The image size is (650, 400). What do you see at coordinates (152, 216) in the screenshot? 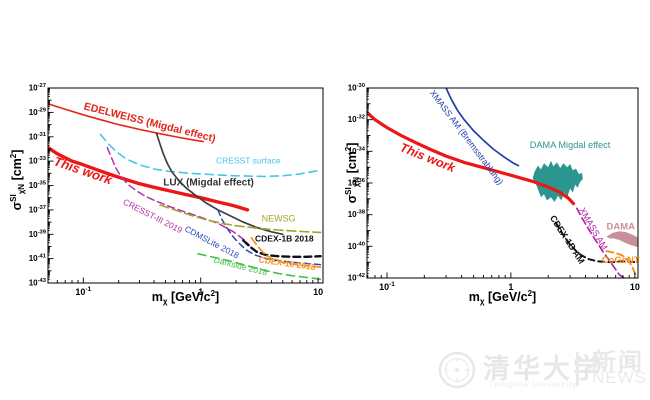
I see `annotation-cresst-iii-2019: CRESST-III 2019` at bounding box center [152, 216].